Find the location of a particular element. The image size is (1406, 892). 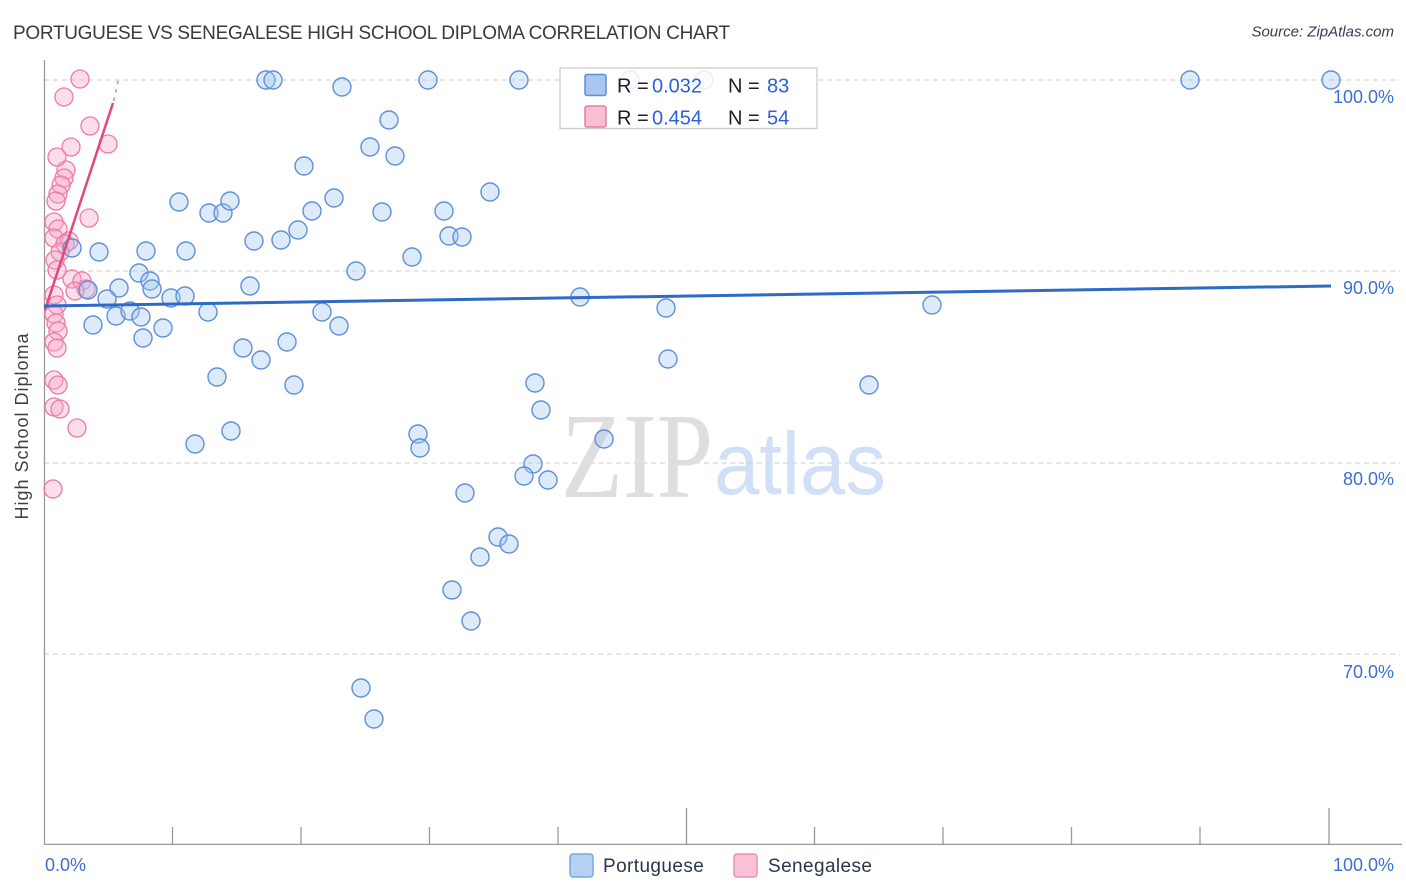

svg-text: Portuguese is located at coordinates (653, 866).